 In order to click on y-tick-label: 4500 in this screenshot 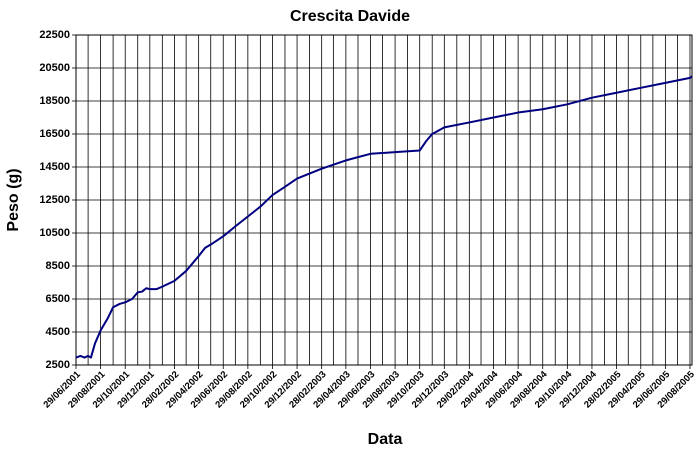, I will do `click(58, 332)`.